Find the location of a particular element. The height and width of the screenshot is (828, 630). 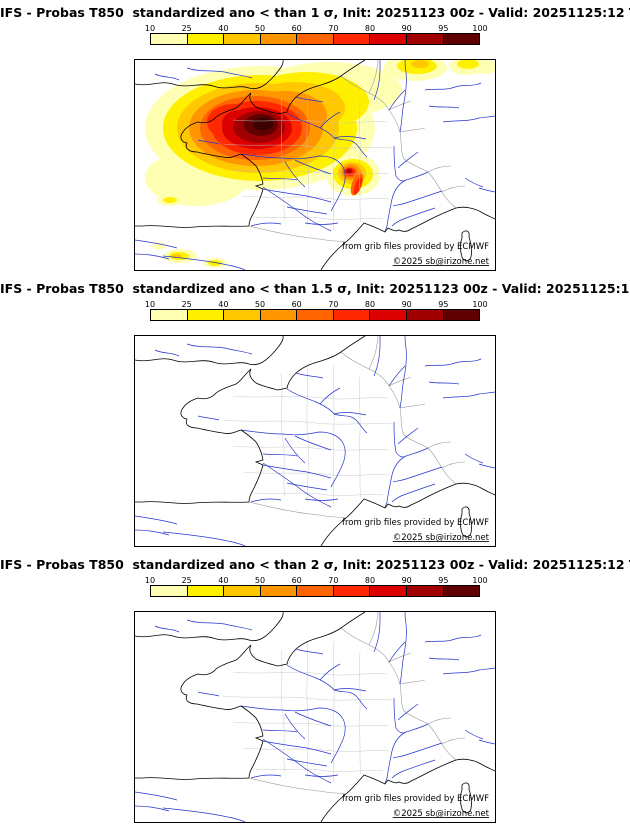

probability-map-1p5-sigma is located at coordinates (315, 441).